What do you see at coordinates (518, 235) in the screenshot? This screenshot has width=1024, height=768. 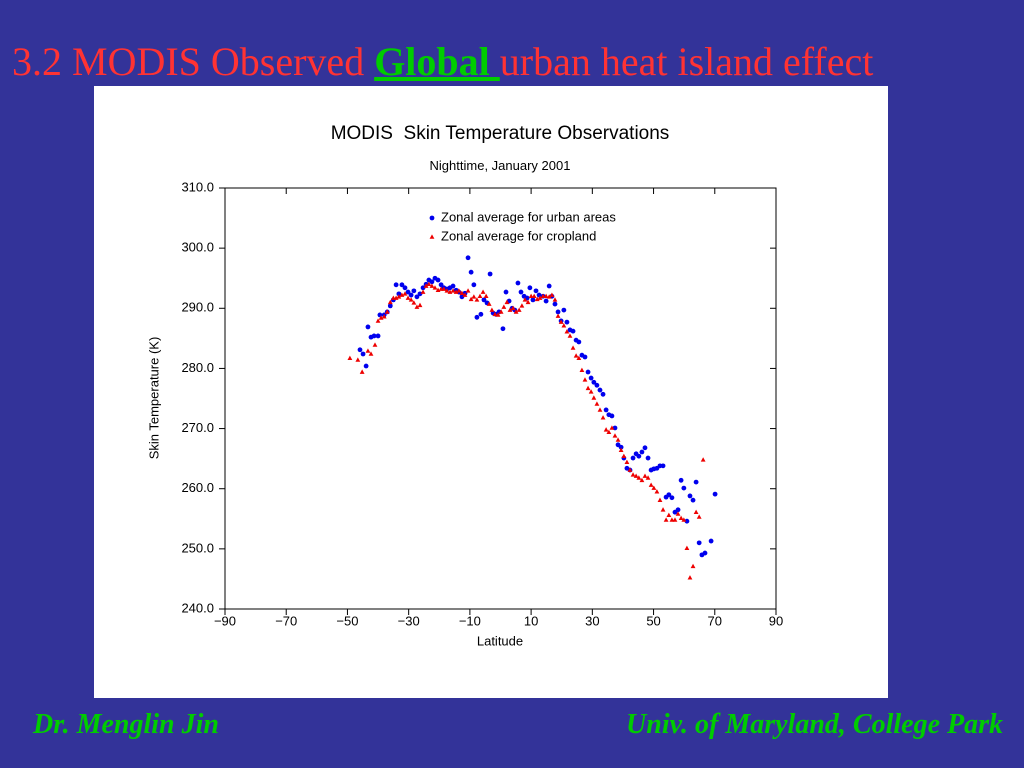 I see `legend-label: Zonal average for cropland` at bounding box center [518, 235].